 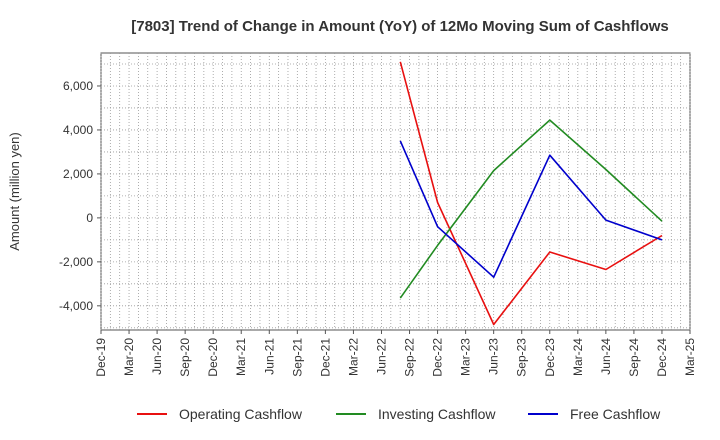 I want to click on legend-label: Operating Cashflow, so click(x=241, y=414).